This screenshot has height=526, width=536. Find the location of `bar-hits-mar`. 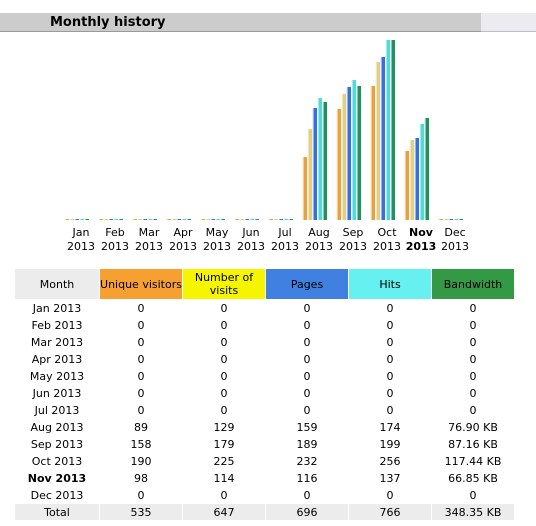

bar-hits-mar is located at coordinates (149, 219).